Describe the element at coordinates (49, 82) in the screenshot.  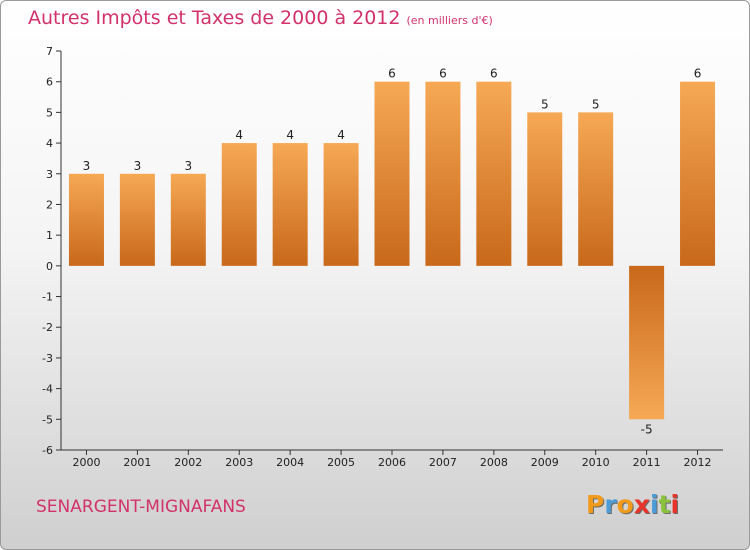
I see `y-tick-label: 6` at that location.